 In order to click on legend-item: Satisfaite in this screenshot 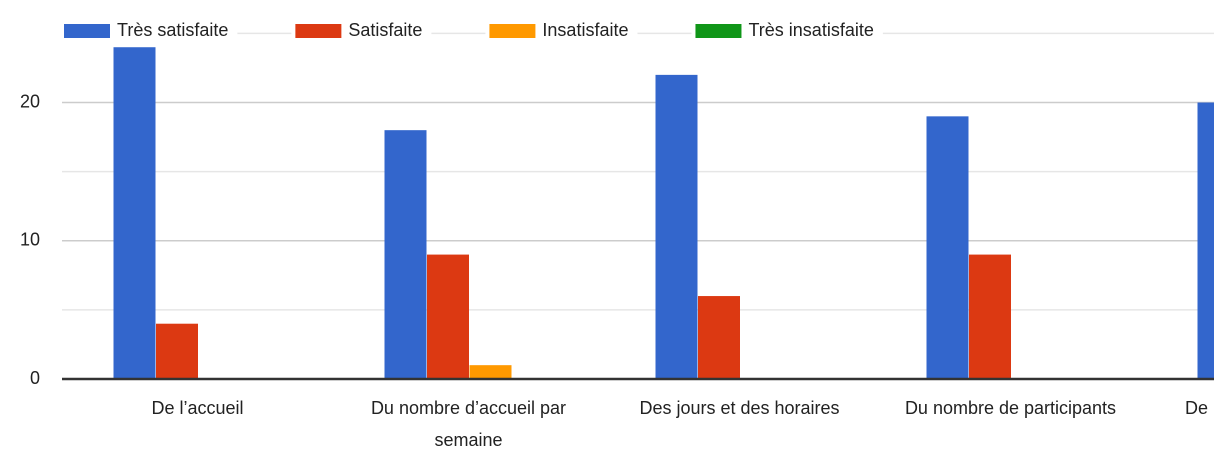, I will do `click(361, 31)`.